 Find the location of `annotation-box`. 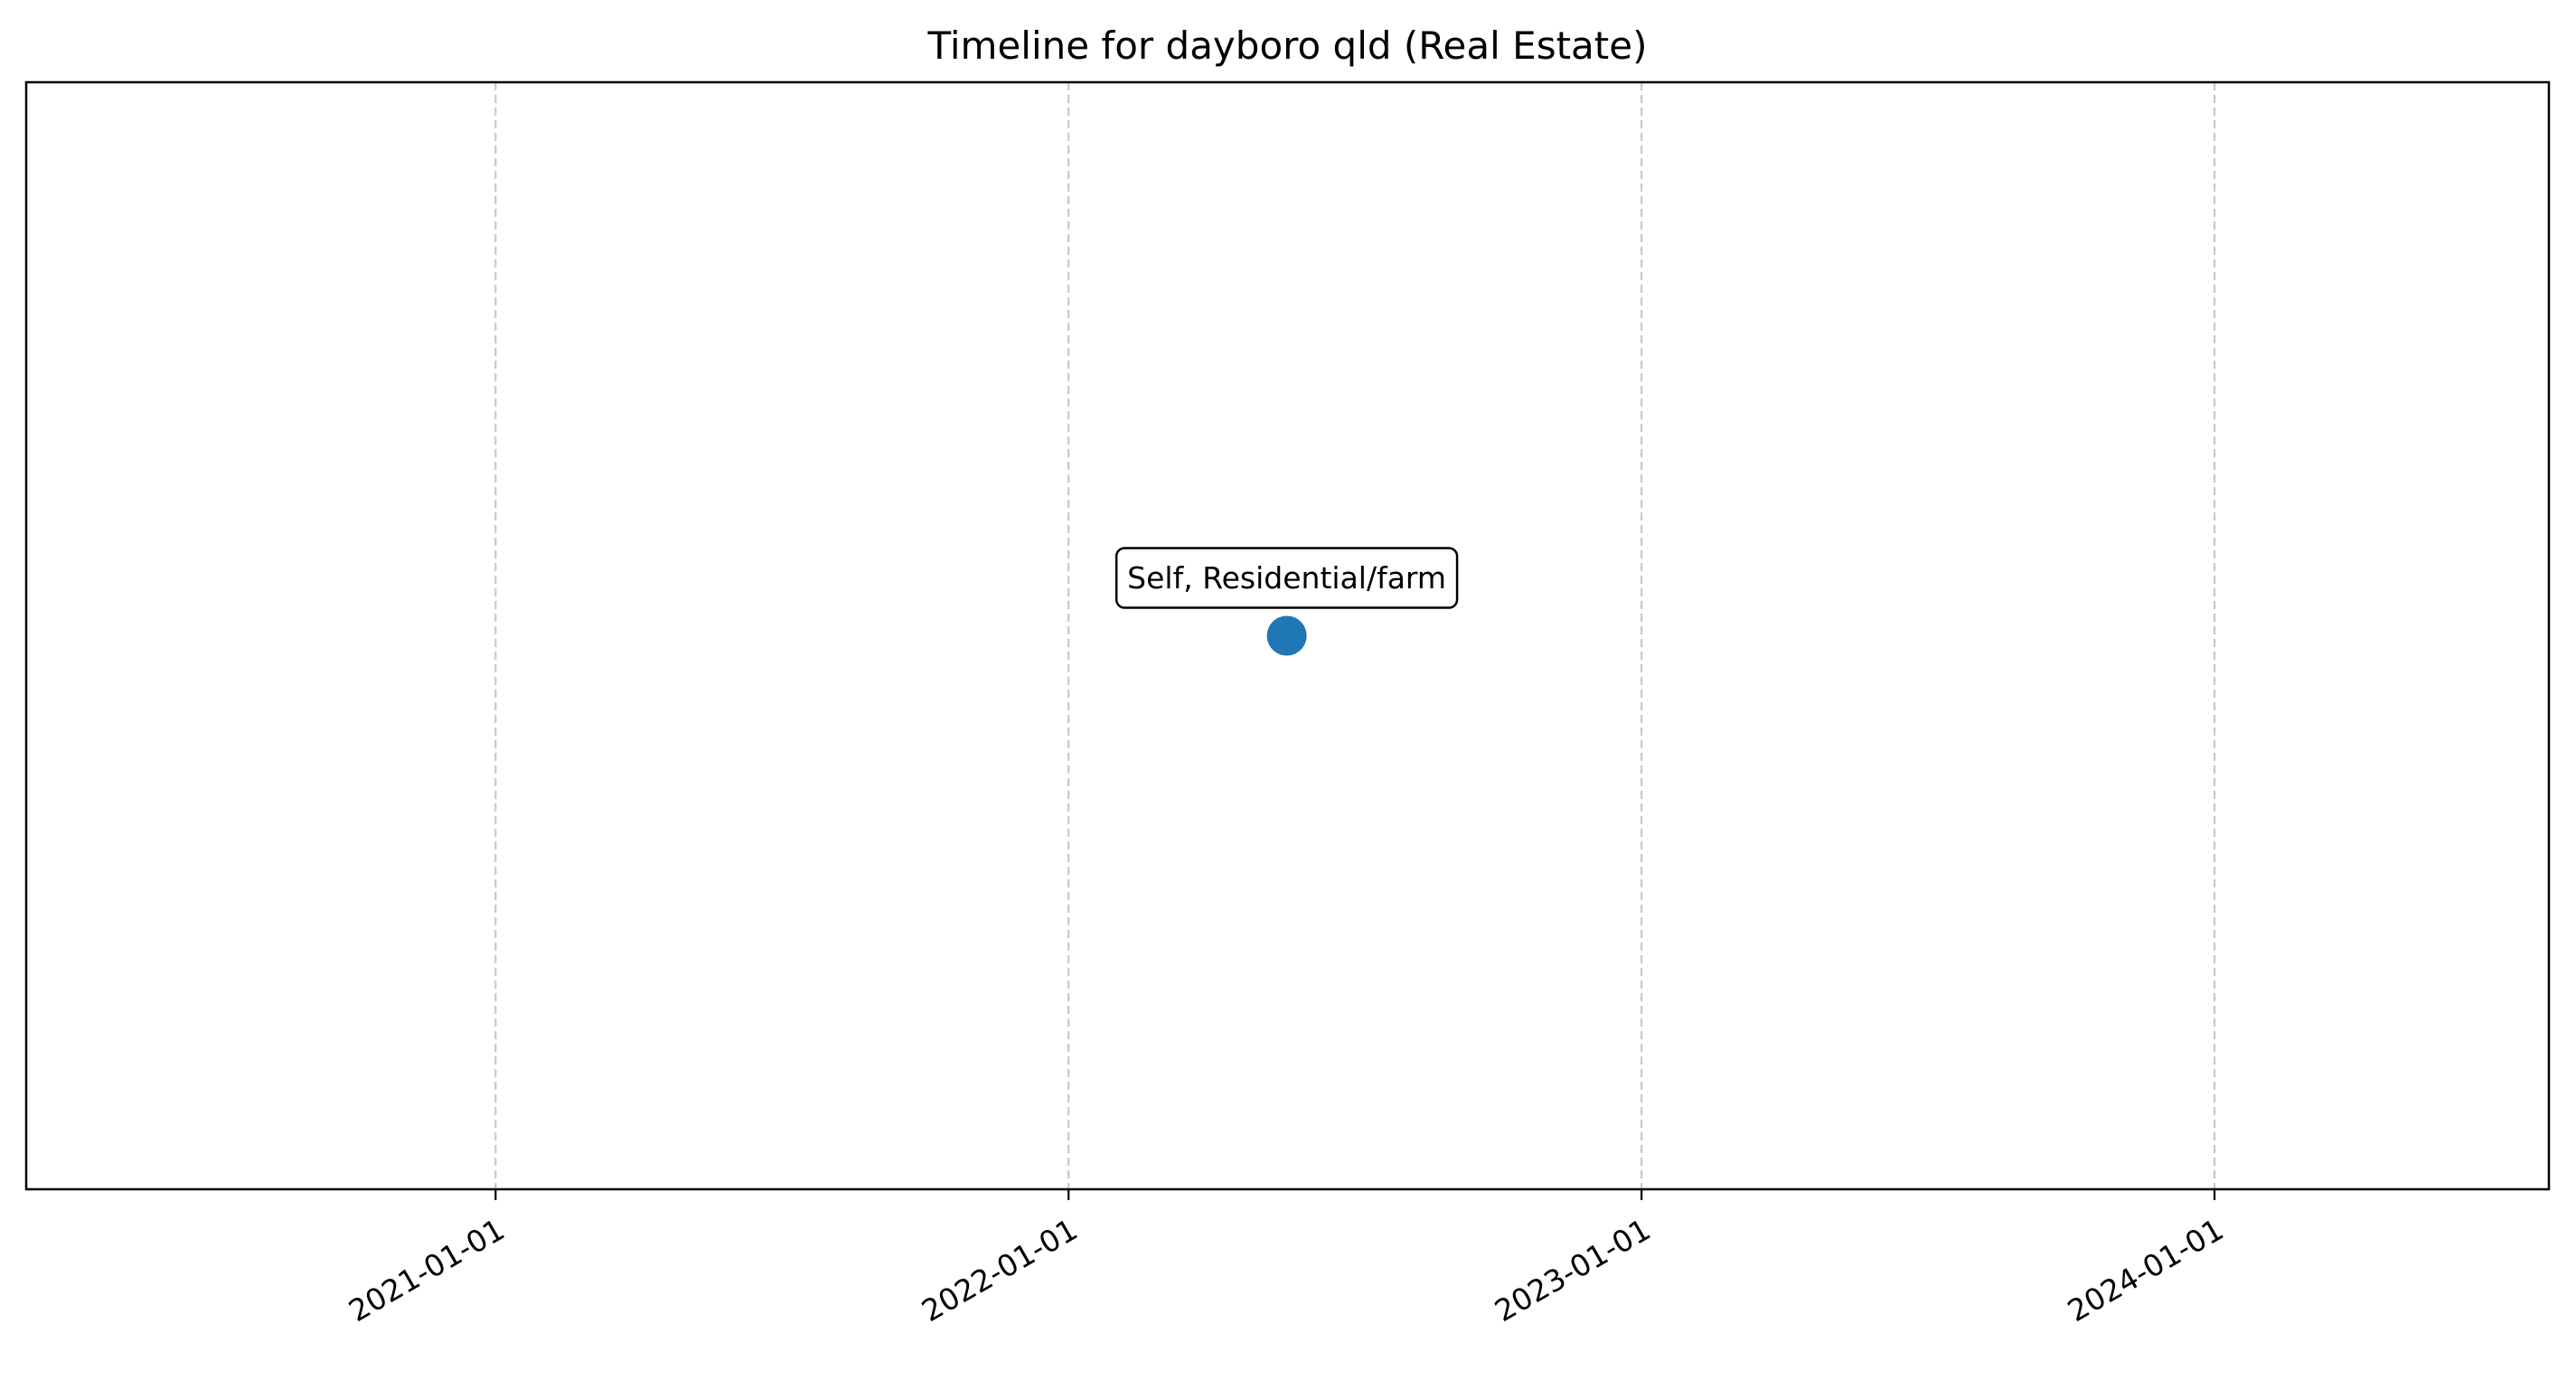

annotation-box is located at coordinates (1287, 578).